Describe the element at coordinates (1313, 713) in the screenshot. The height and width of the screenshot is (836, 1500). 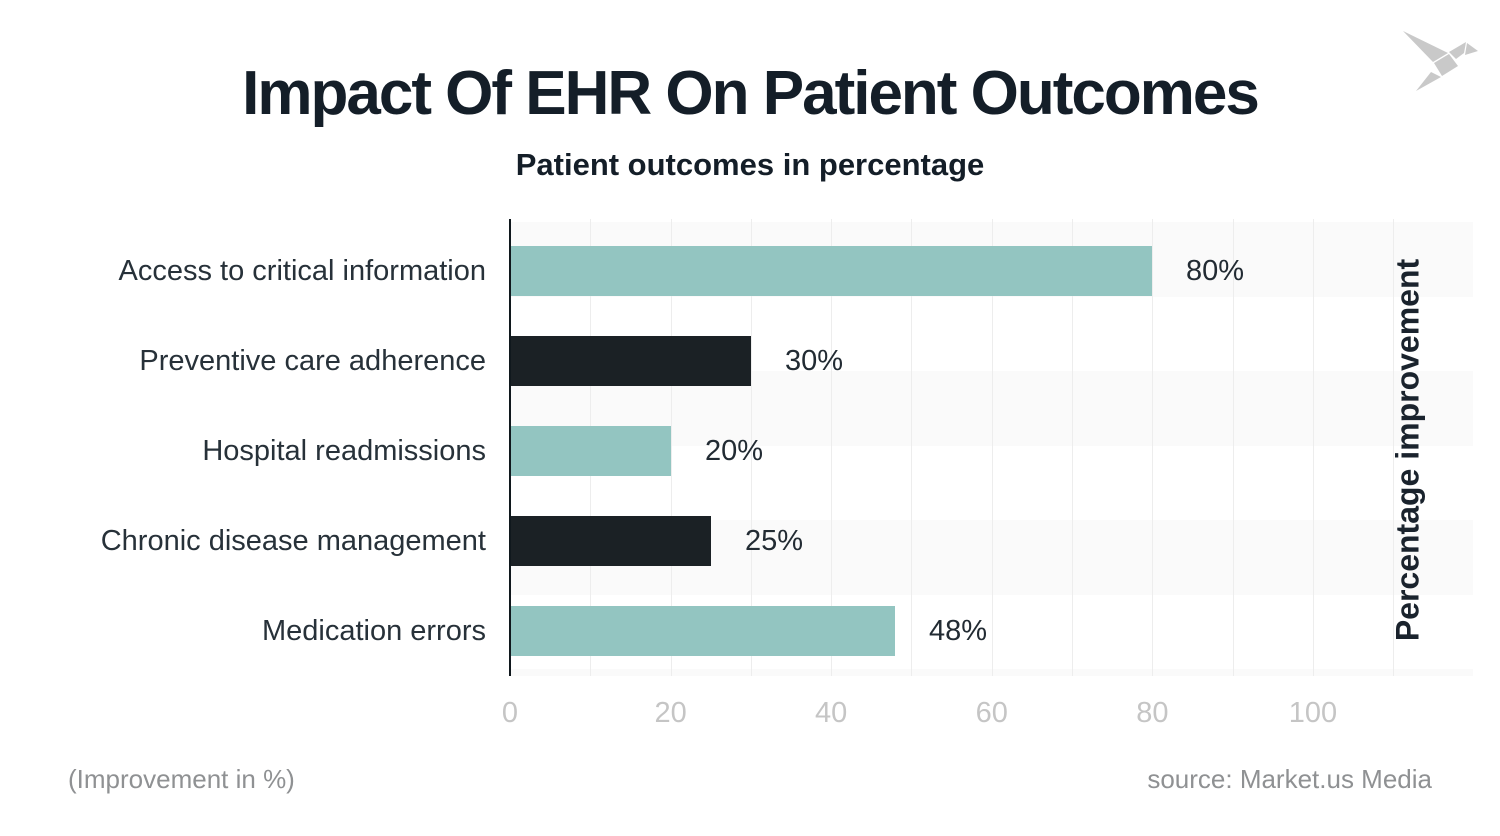
I see `x-tick-label: 100` at that location.